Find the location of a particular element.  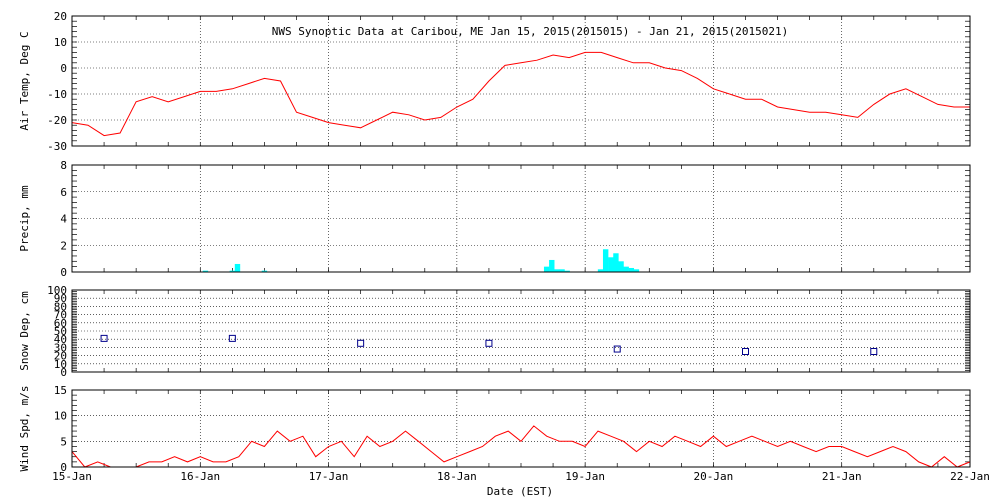

y-axis-label: Wind Spd, m/s is located at coordinates (24, 428).